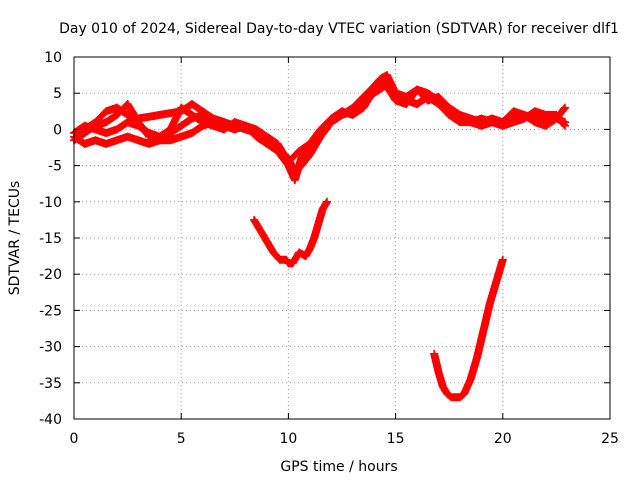 The image size is (640, 480). Describe the element at coordinates (288, 439) in the screenshot. I see `x-tick-label: 10` at that location.